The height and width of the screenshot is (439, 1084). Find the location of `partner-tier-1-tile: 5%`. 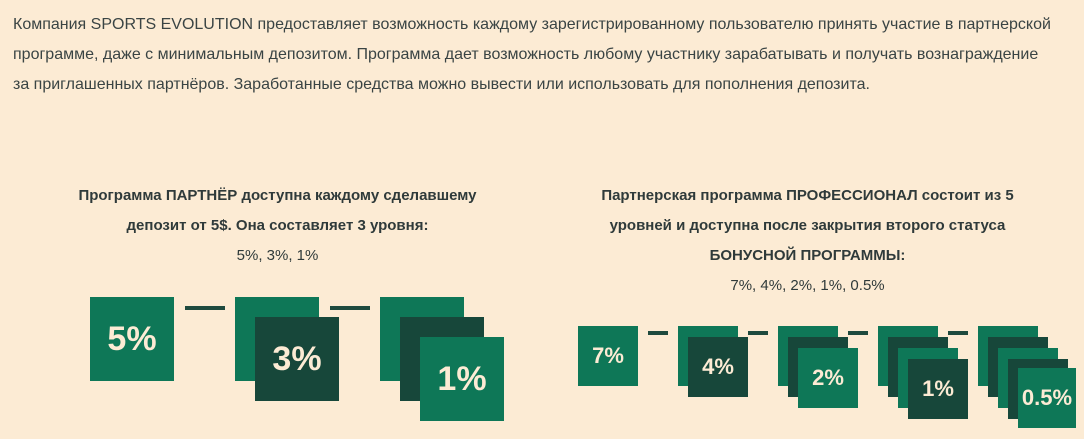

partner-tier-1-tile: 5% is located at coordinates (132, 339).